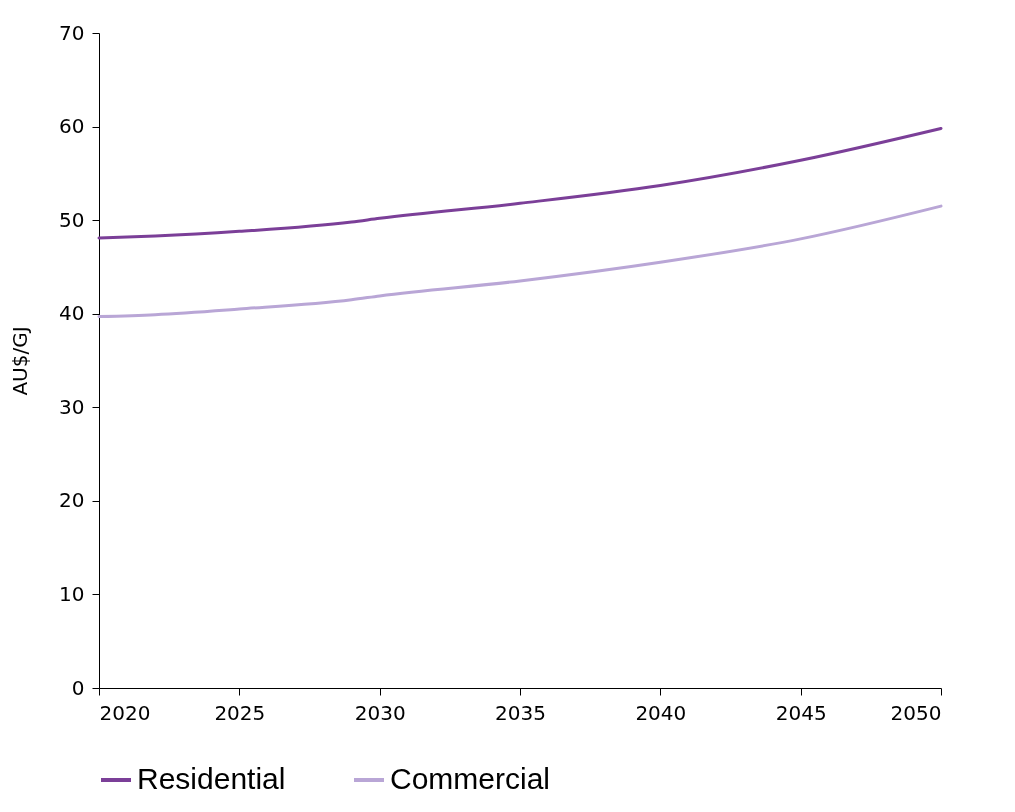 The width and height of the screenshot is (1015, 812). I want to click on x-tick-label: 2030, so click(380, 712).